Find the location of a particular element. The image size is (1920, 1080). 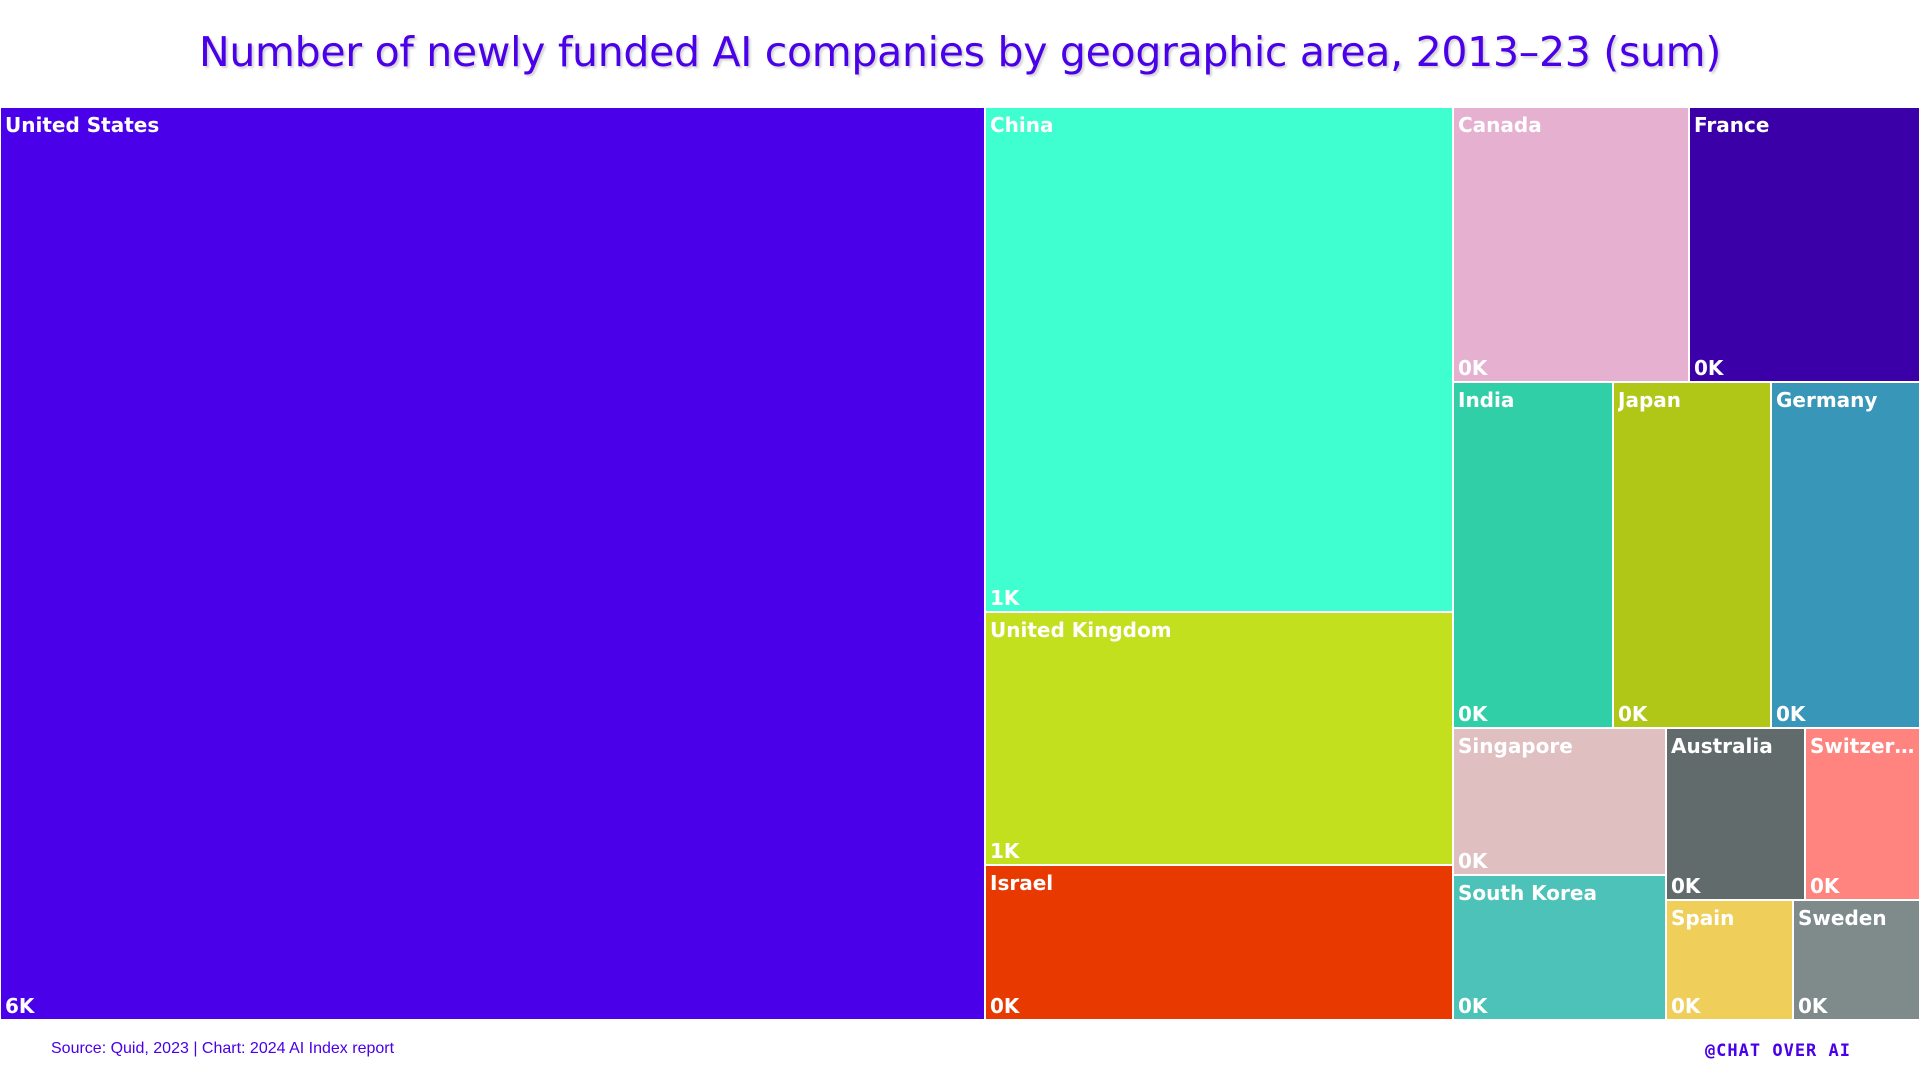

treemap-tile-india: India 0K is located at coordinates (1533, 555).